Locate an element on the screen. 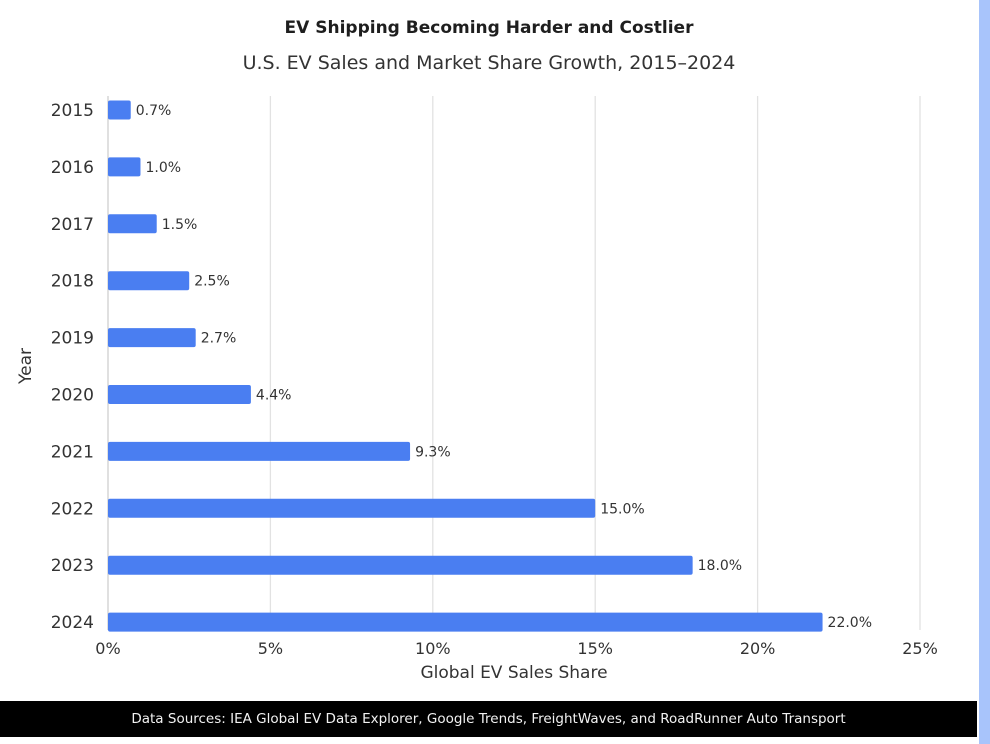 The width and height of the screenshot is (990, 744). data-label-2024: 22.0% is located at coordinates (850, 623).